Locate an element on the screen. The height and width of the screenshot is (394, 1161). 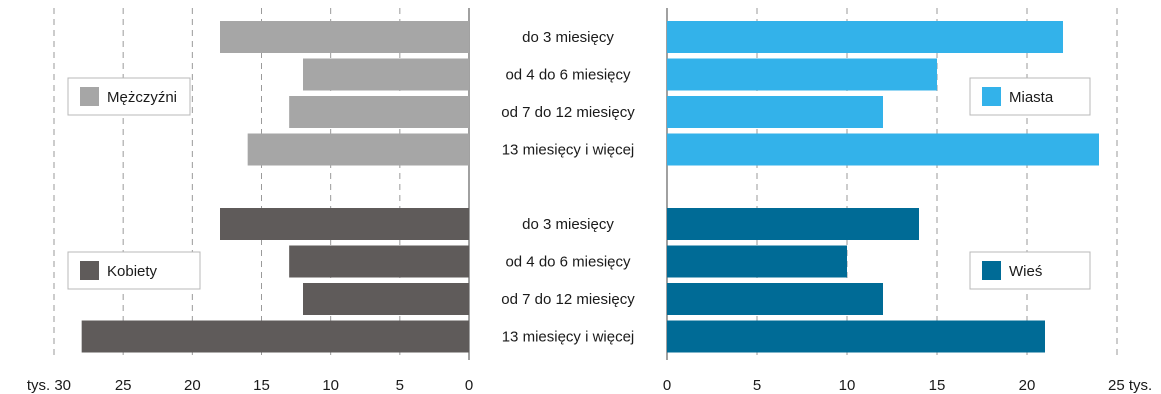
category-label-1-0: do 3 miesięcy is located at coordinates (568, 224).